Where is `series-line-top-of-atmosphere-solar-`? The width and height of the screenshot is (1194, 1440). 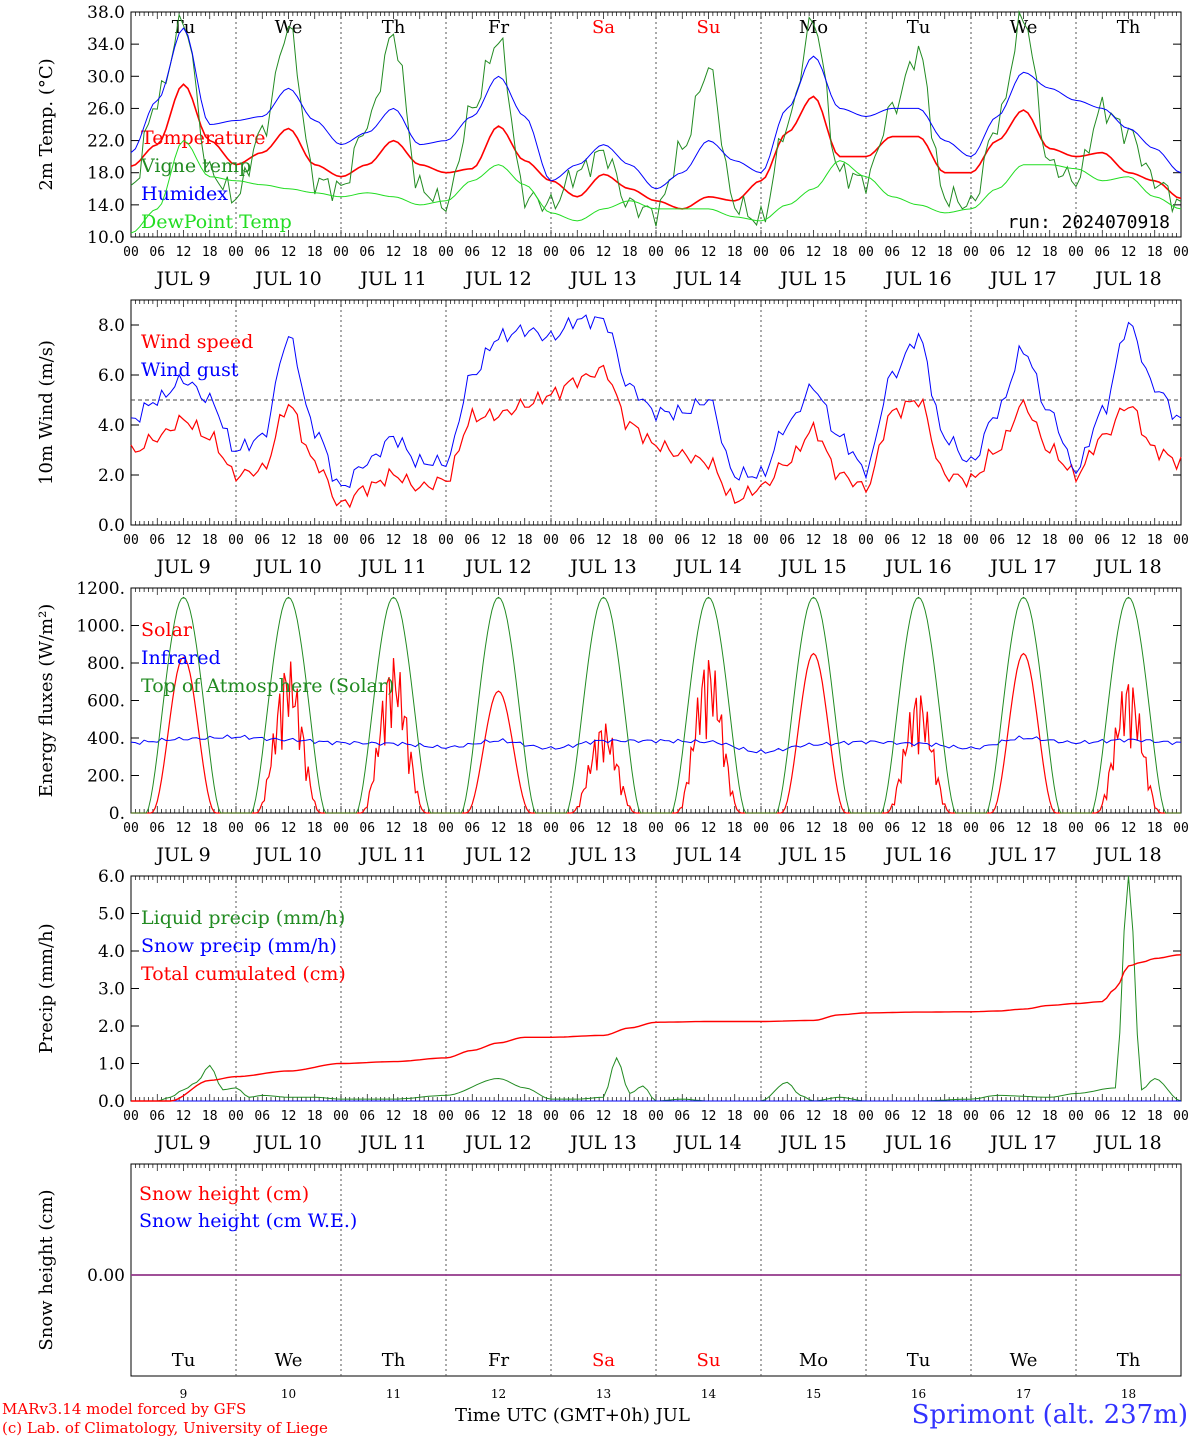 series-line-top-of-atmosphere-solar- is located at coordinates (656, 705).